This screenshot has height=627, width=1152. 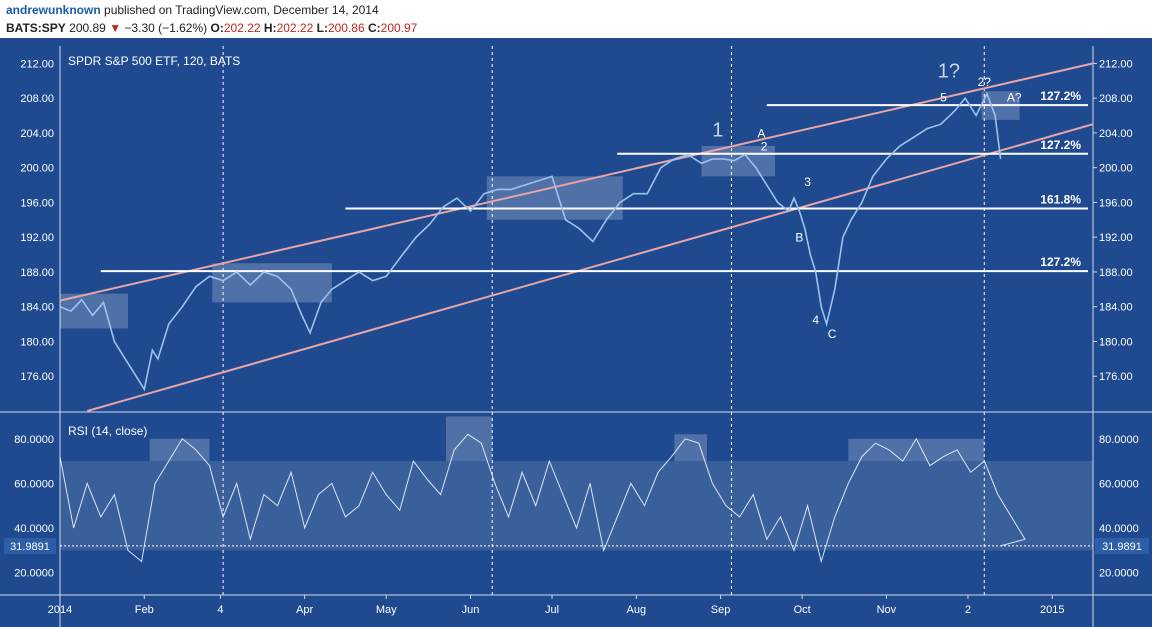 What do you see at coordinates (60, 610) in the screenshot?
I see `xtick-label-0: 2014` at bounding box center [60, 610].